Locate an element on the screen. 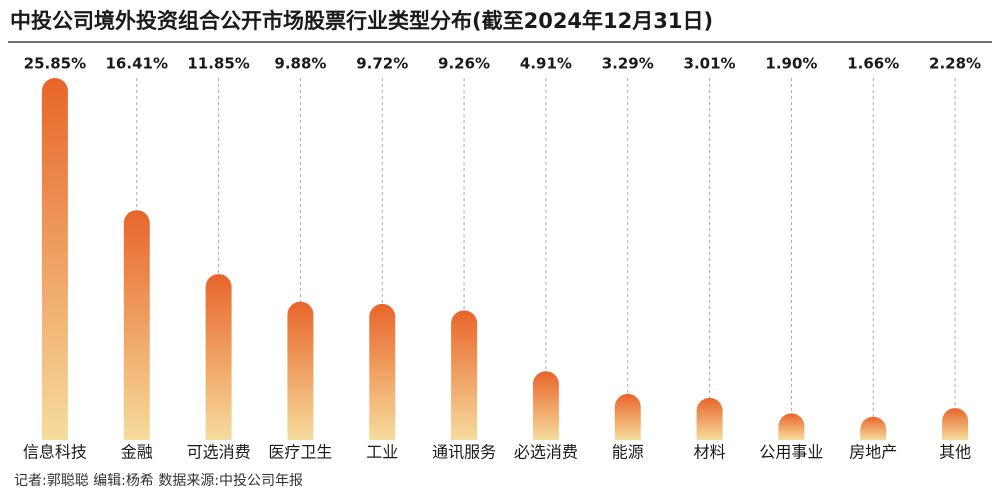  category-label: 通讯服务 is located at coordinates (464, 452).